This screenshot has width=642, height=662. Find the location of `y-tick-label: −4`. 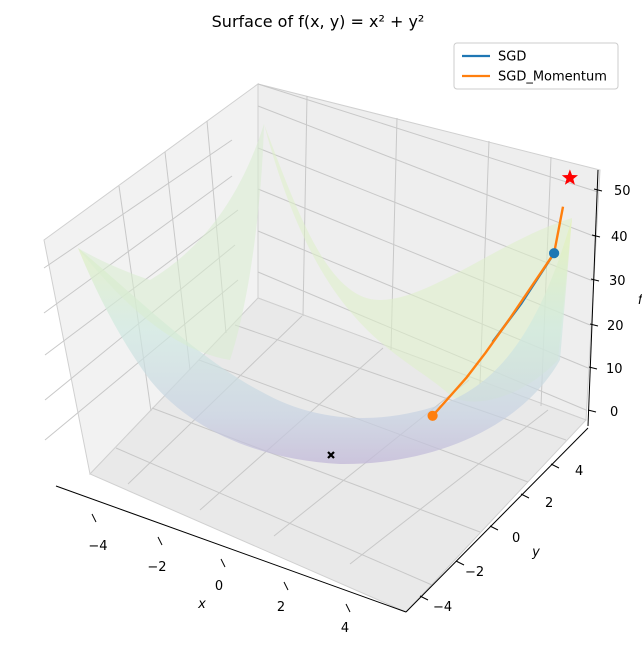

y-tick-label: −4 is located at coordinates (442, 607).